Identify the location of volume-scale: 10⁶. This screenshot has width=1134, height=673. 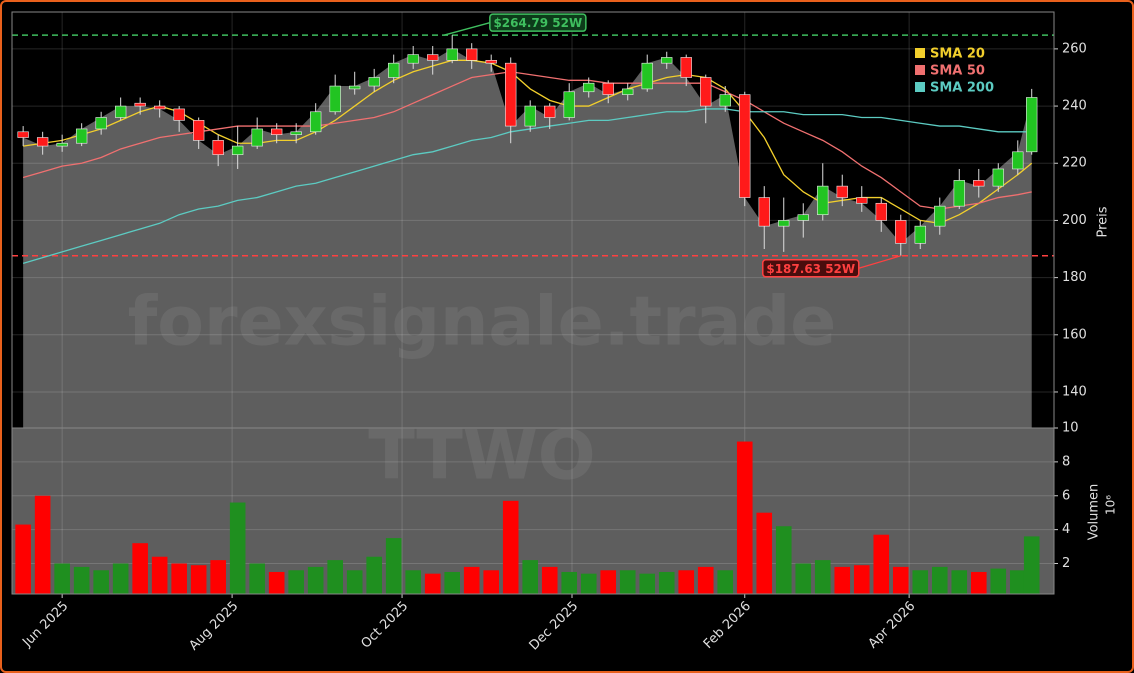
(1111, 505).